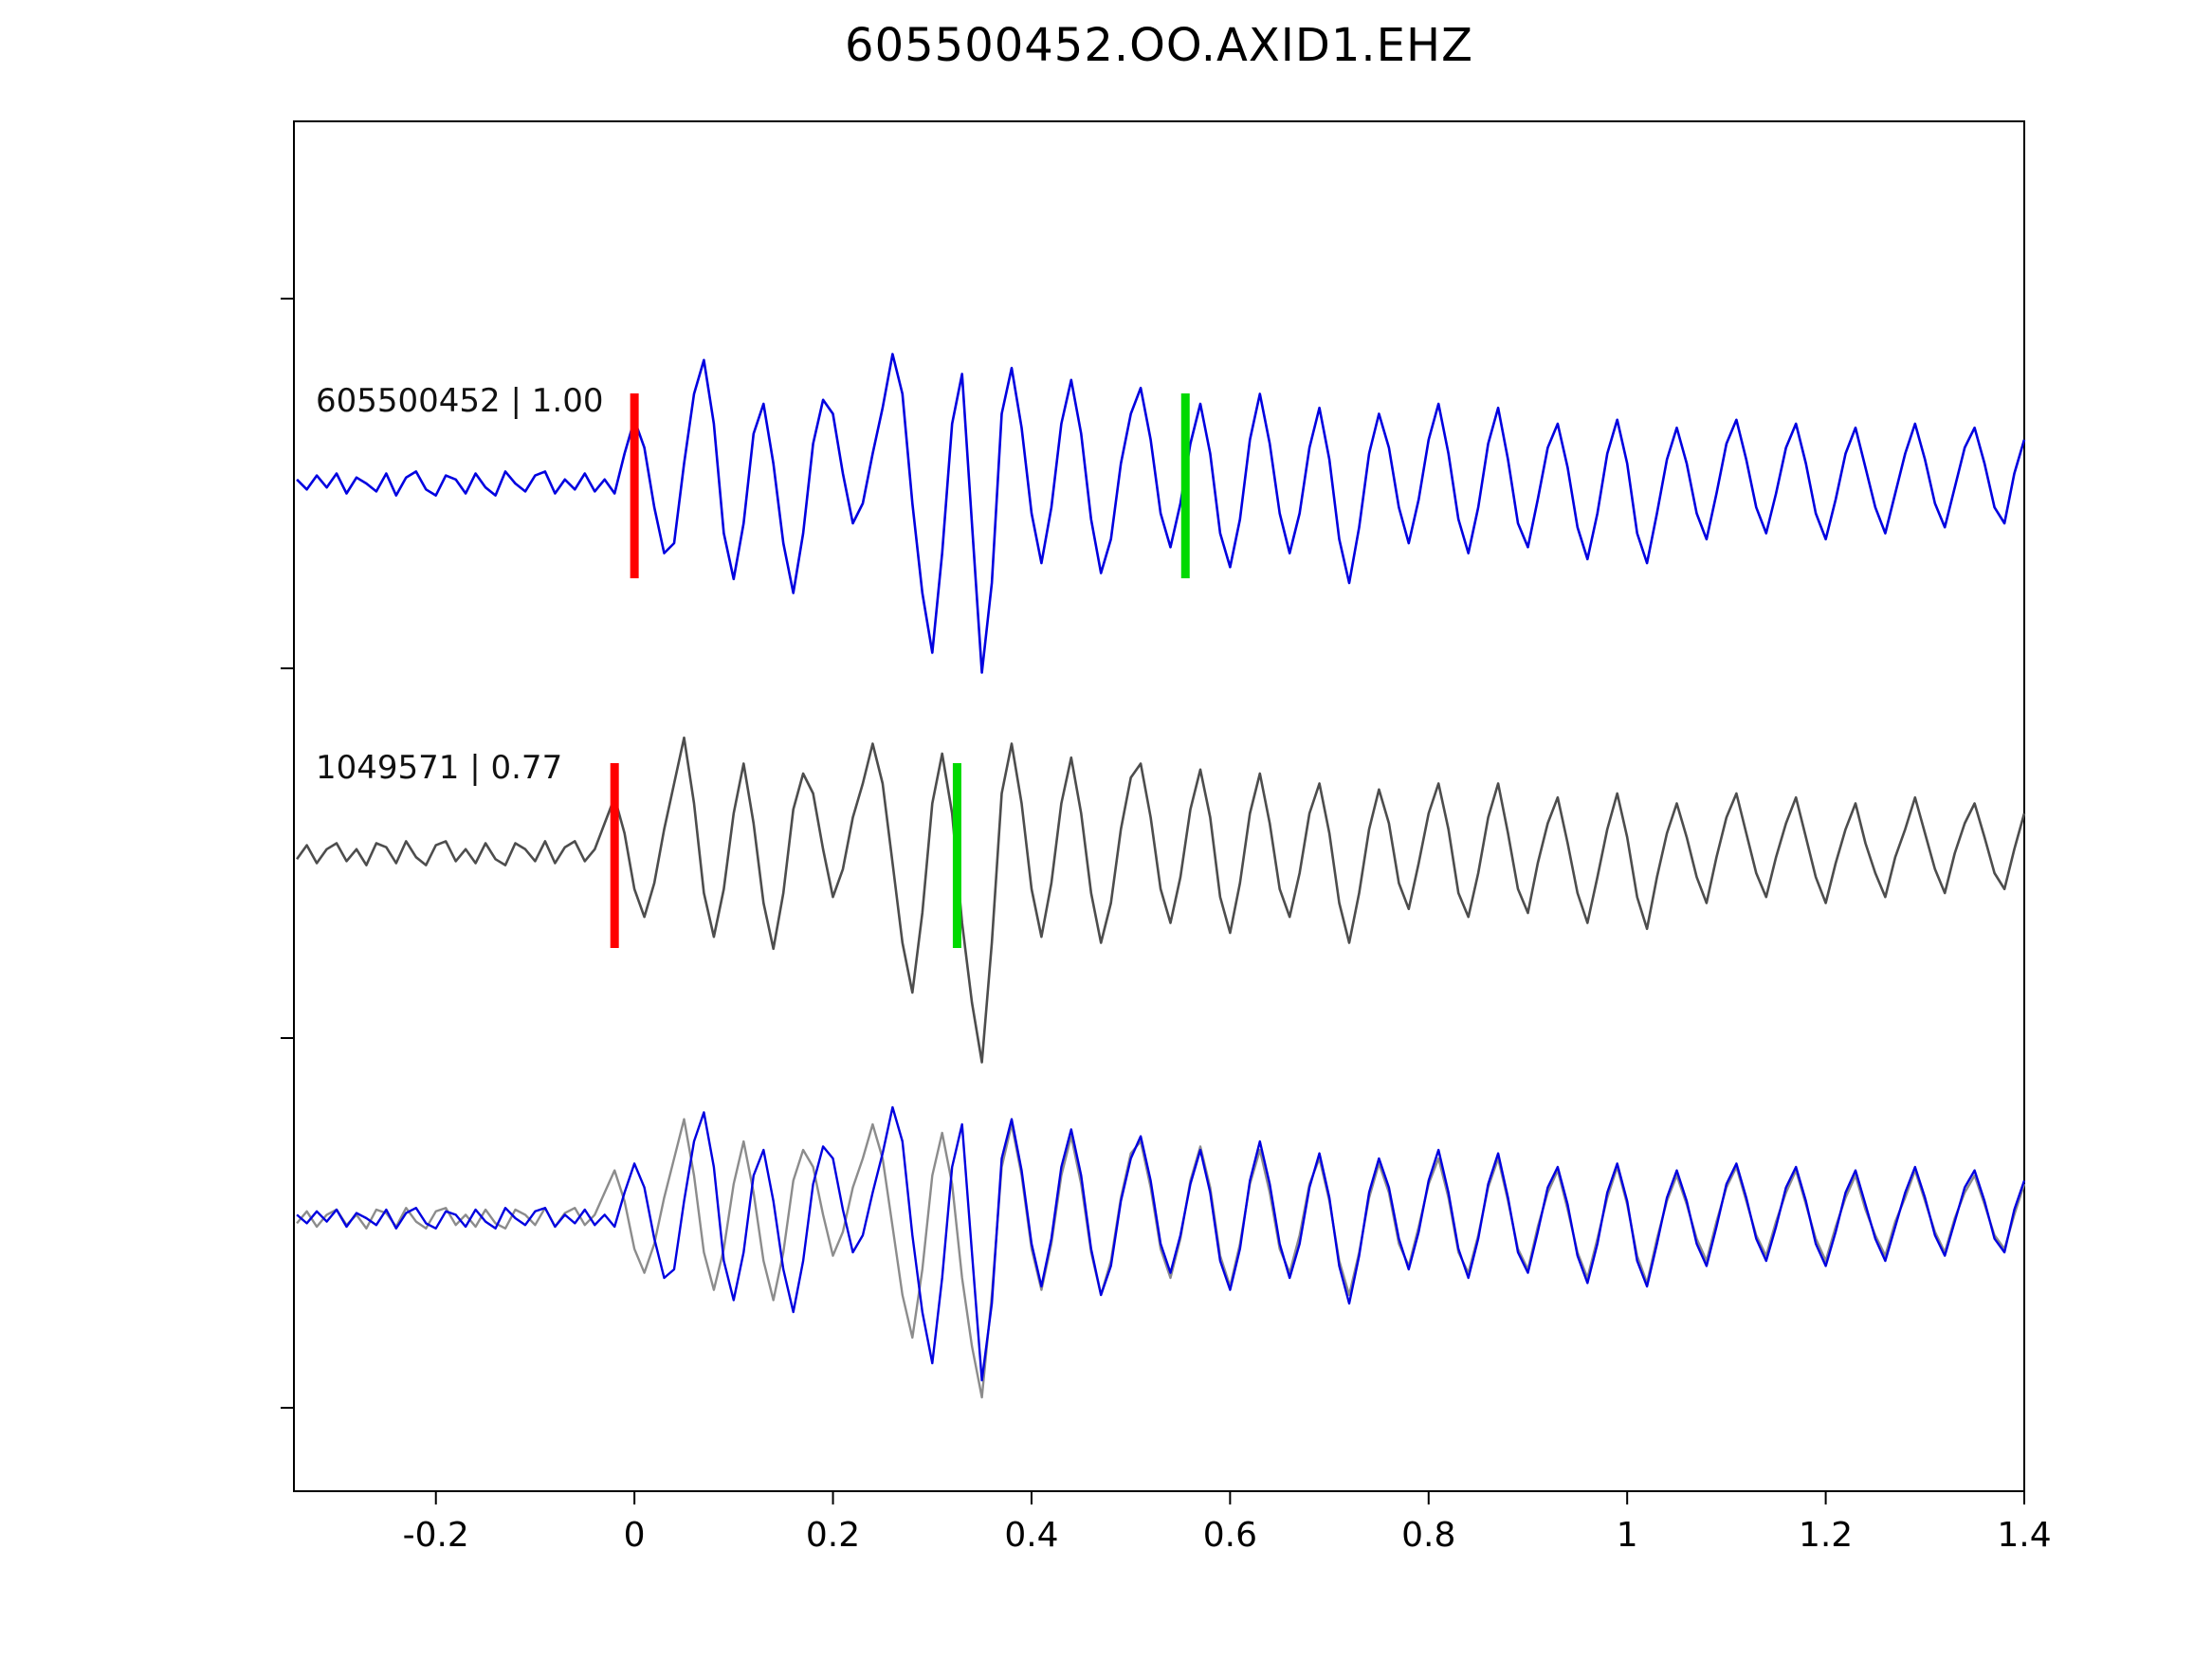 Image resolution: width=2212 pixels, height=1659 pixels. Describe the element at coordinates (635, 1535) in the screenshot. I see `x-tick-label: 0` at that location.